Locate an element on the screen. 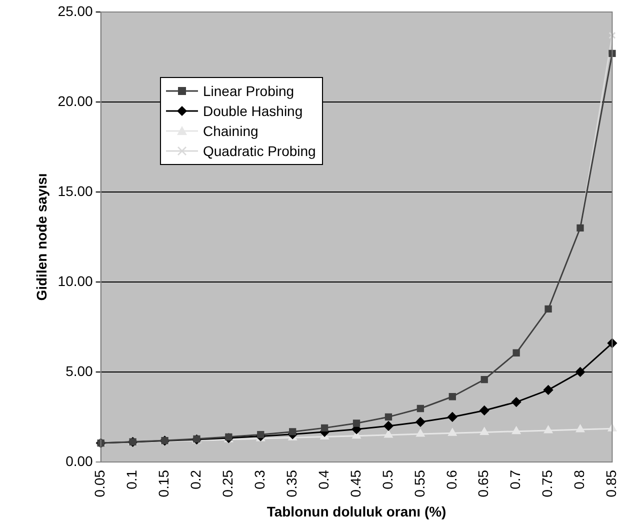 The width and height of the screenshot is (632, 529). x-tick-label: 0.65 is located at coordinates (483, 484).